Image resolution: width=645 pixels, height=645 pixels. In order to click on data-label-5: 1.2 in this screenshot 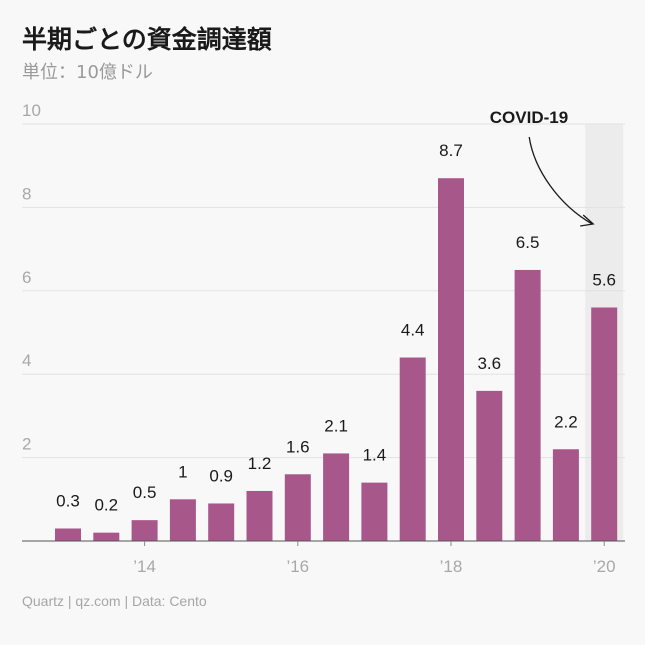, I will do `click(260, 463)`.